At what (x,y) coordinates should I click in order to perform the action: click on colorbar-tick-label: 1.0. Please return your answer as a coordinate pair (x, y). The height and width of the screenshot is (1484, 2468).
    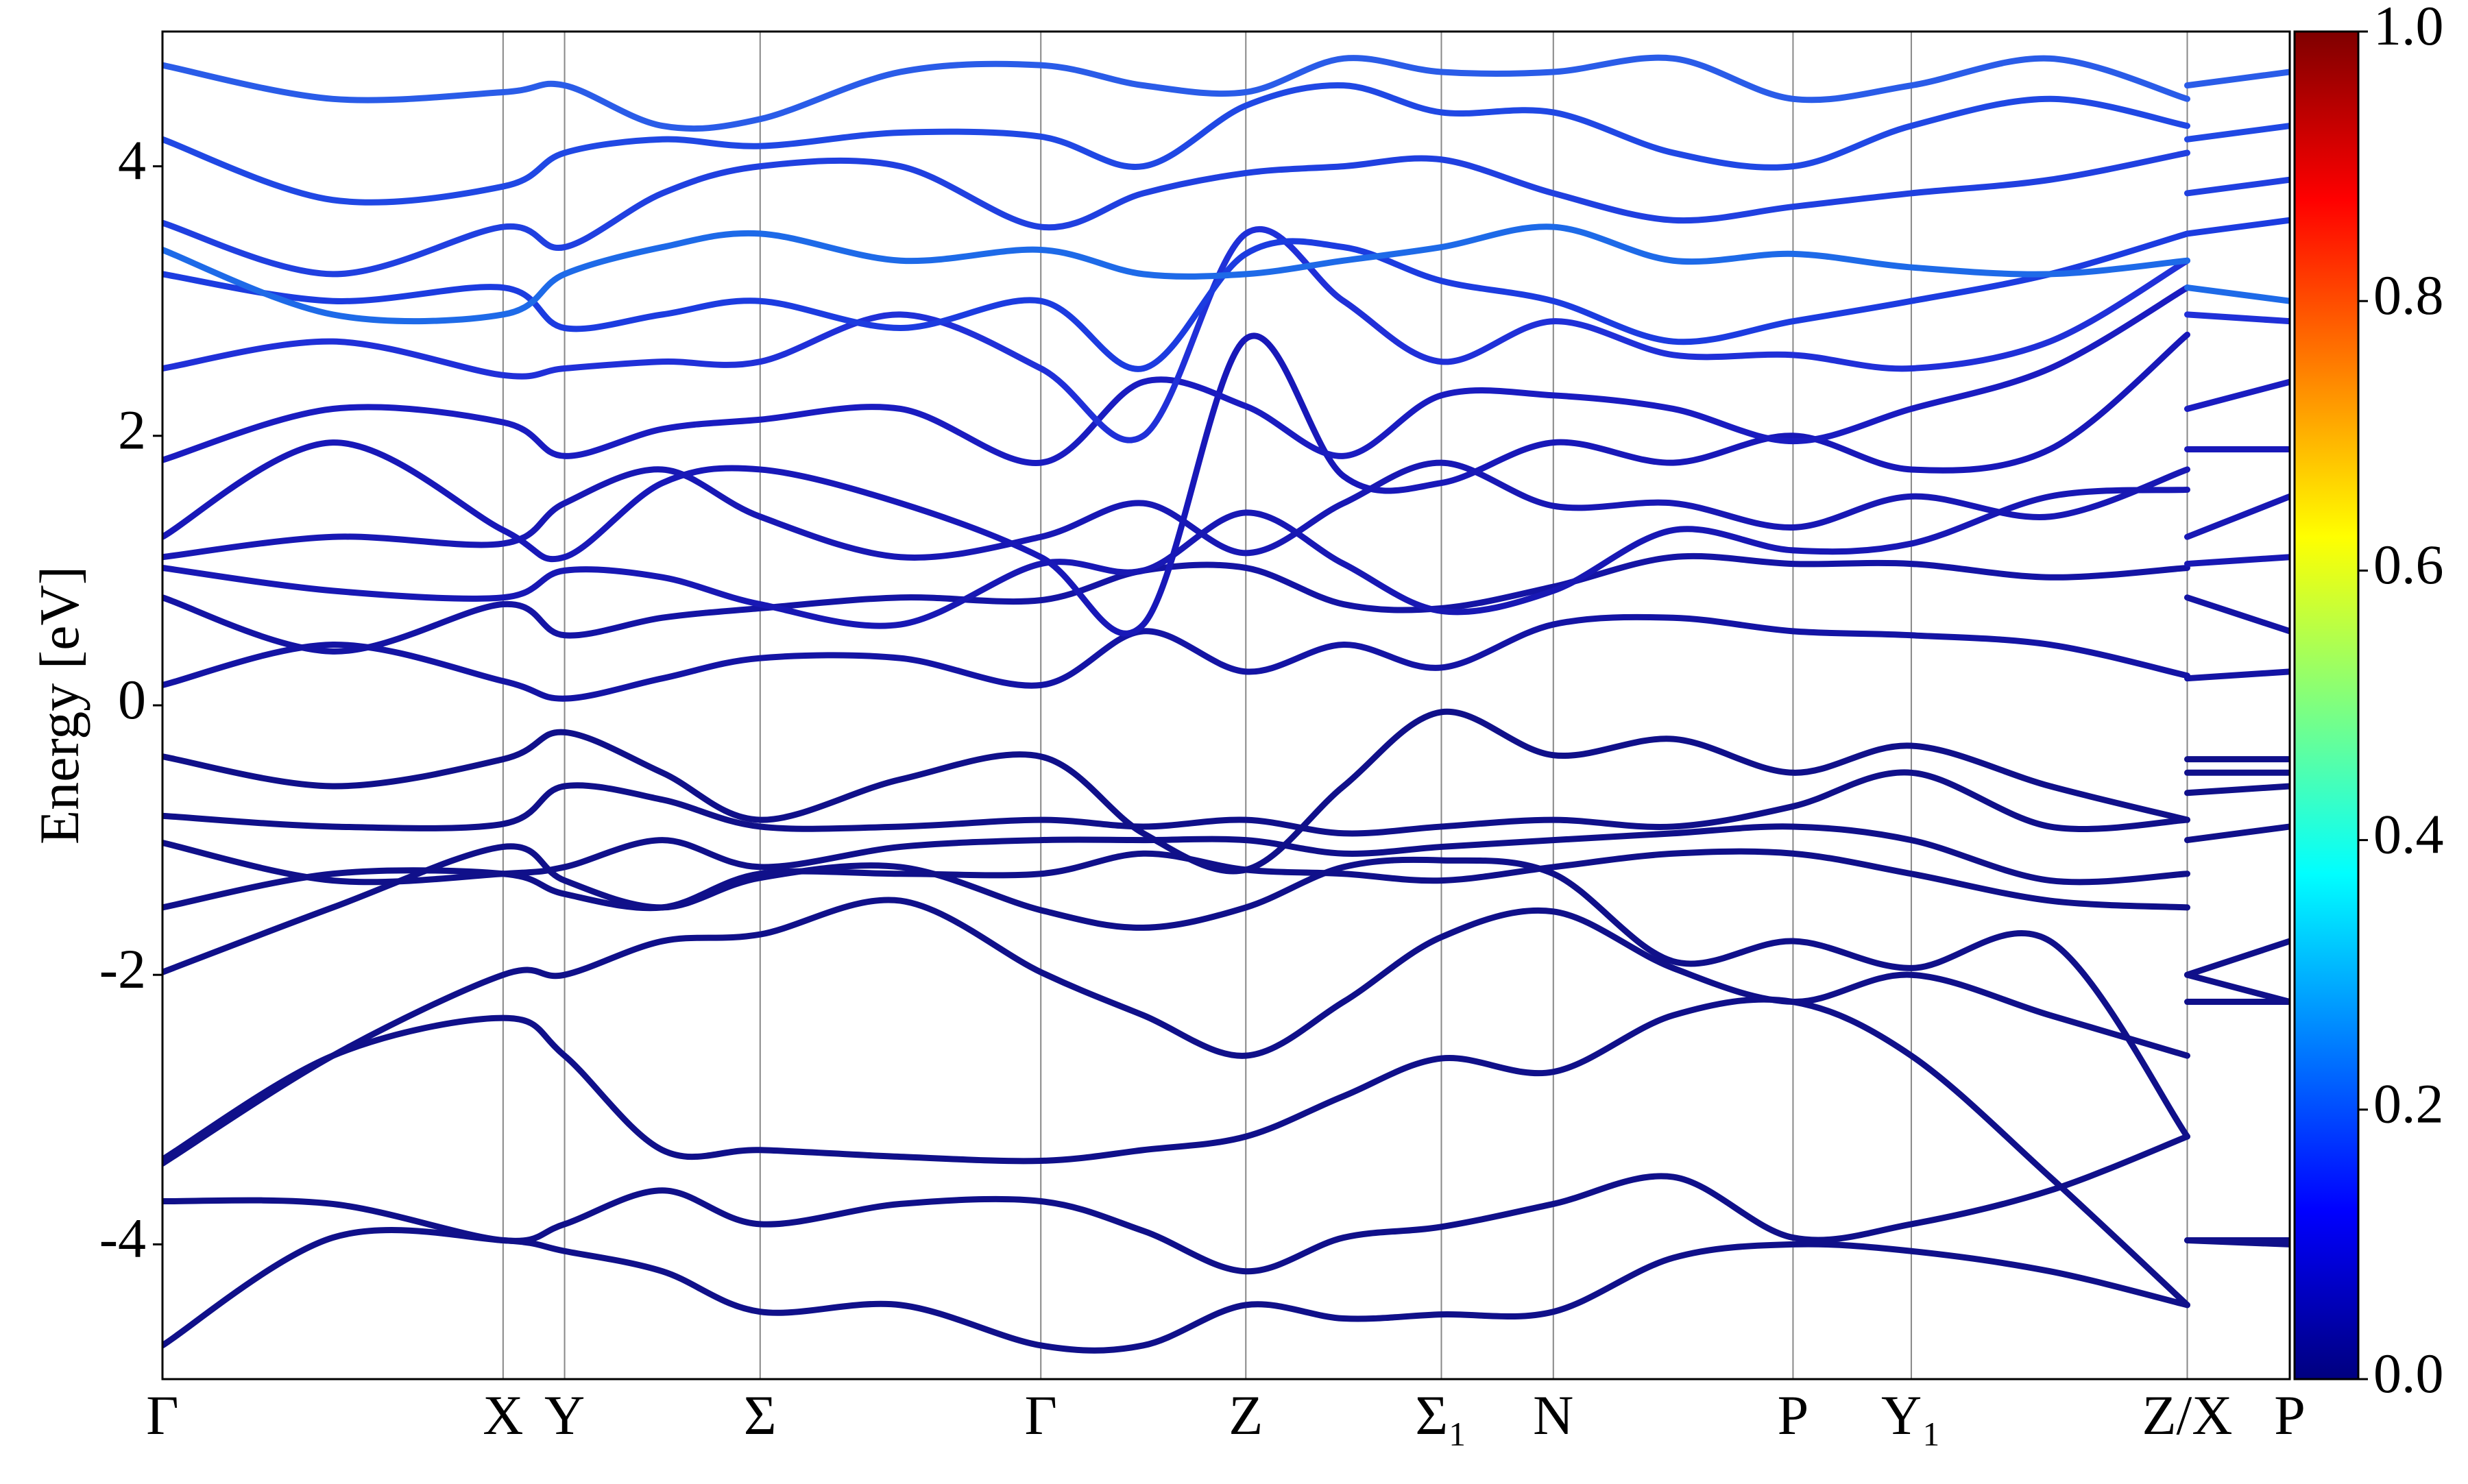
    Looking at the image, I should click on (2408, 28).